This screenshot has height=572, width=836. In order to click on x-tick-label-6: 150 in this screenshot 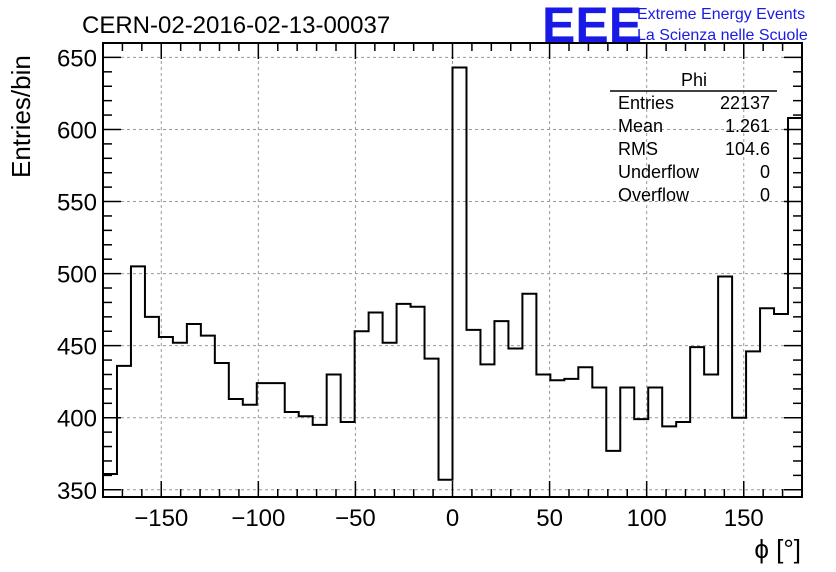, I will do `click(744, 518)`.